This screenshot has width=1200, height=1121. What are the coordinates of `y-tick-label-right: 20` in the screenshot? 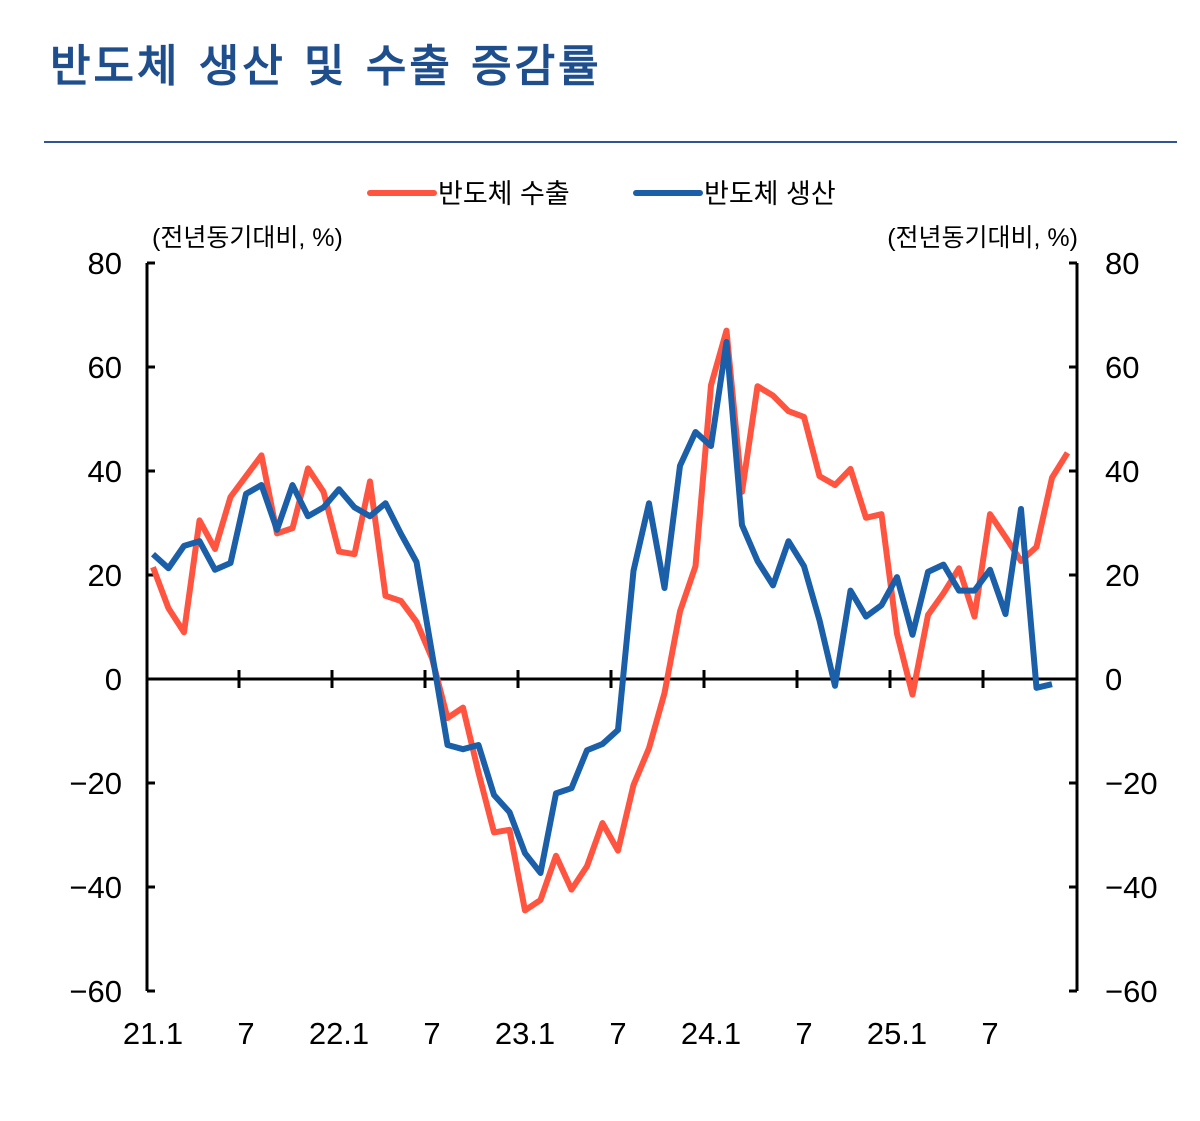 It's located at (1122, 575).